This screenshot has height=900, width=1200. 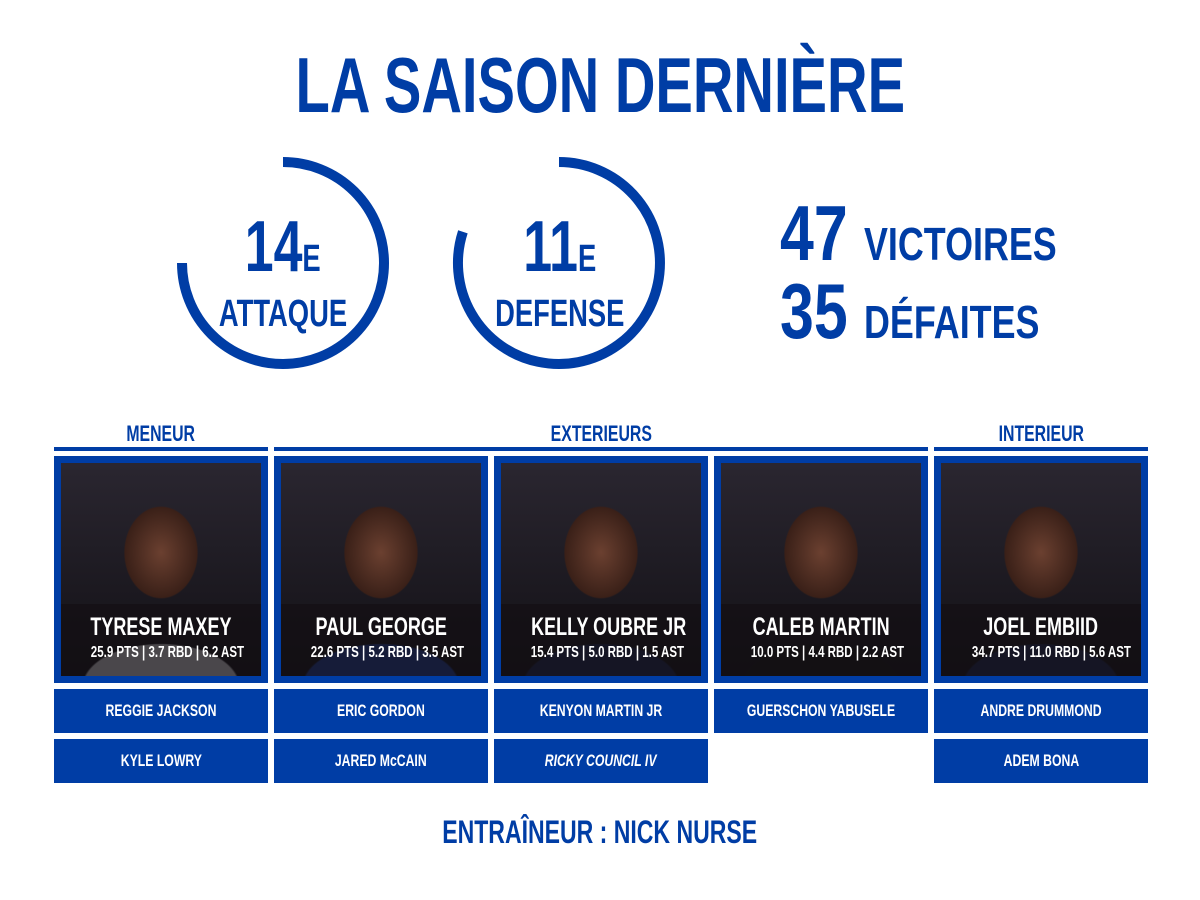 I want to click on player-stats: 34.7 PTS | 11.0 RBD | 5.6 AST, so click(x=1051, y=652).